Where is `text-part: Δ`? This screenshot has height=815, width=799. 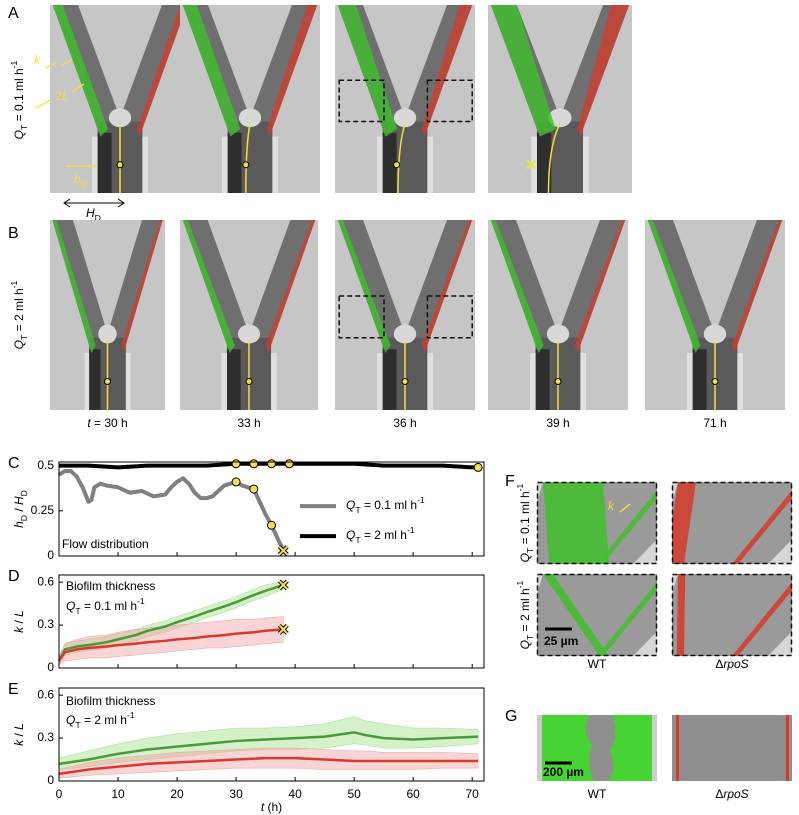 text-part: Δ is located at coordinates (719, 664).